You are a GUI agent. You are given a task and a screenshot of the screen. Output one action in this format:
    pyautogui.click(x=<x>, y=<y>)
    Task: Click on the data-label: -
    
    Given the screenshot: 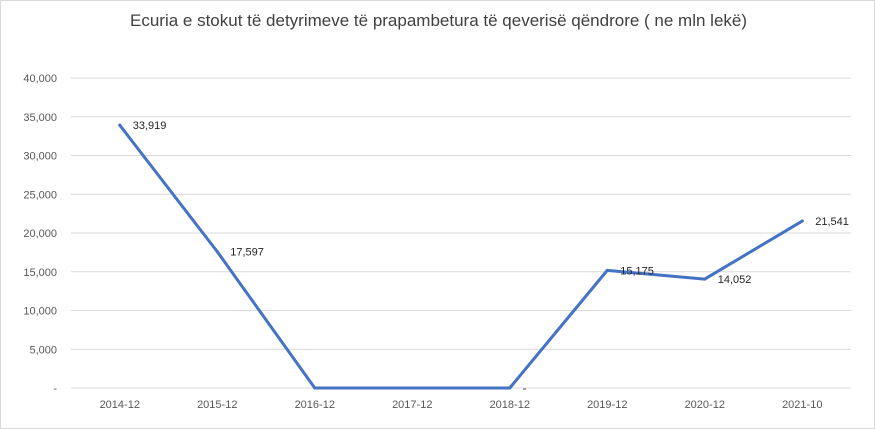 What is the action you would take?
    pyautogui.click(x=525, y=389)
    